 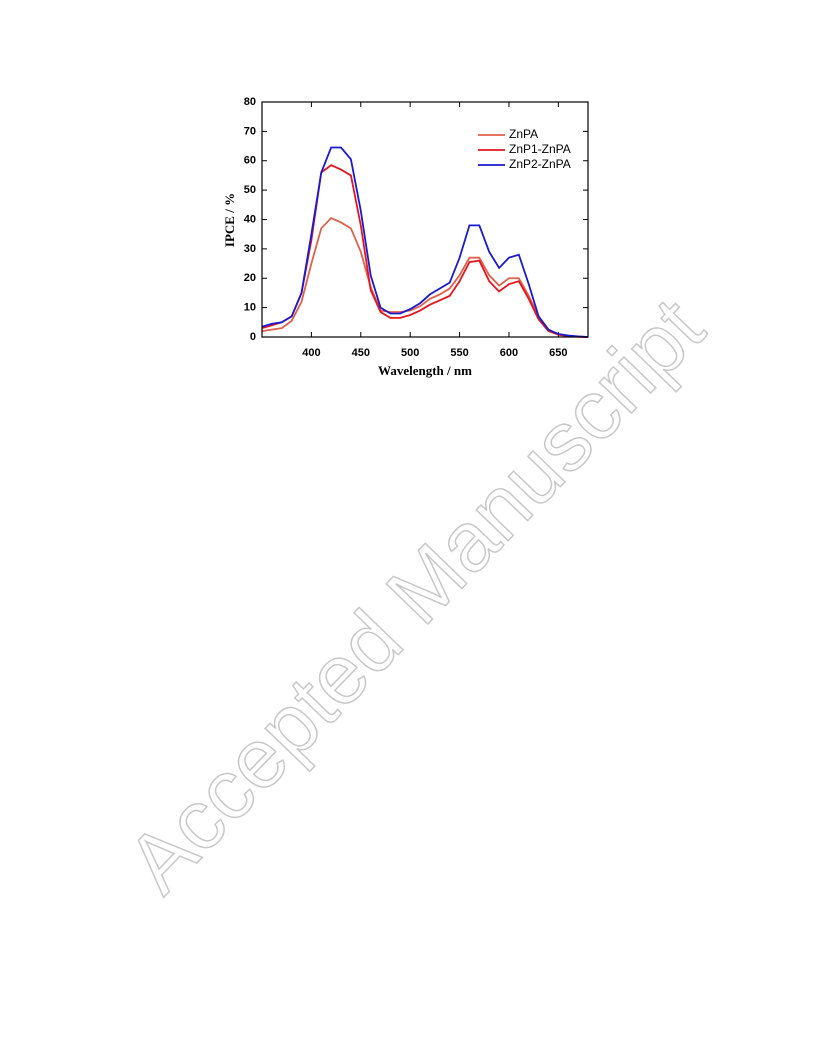 I want to click on y-tick-label: 40, so click(x=250, y=219).